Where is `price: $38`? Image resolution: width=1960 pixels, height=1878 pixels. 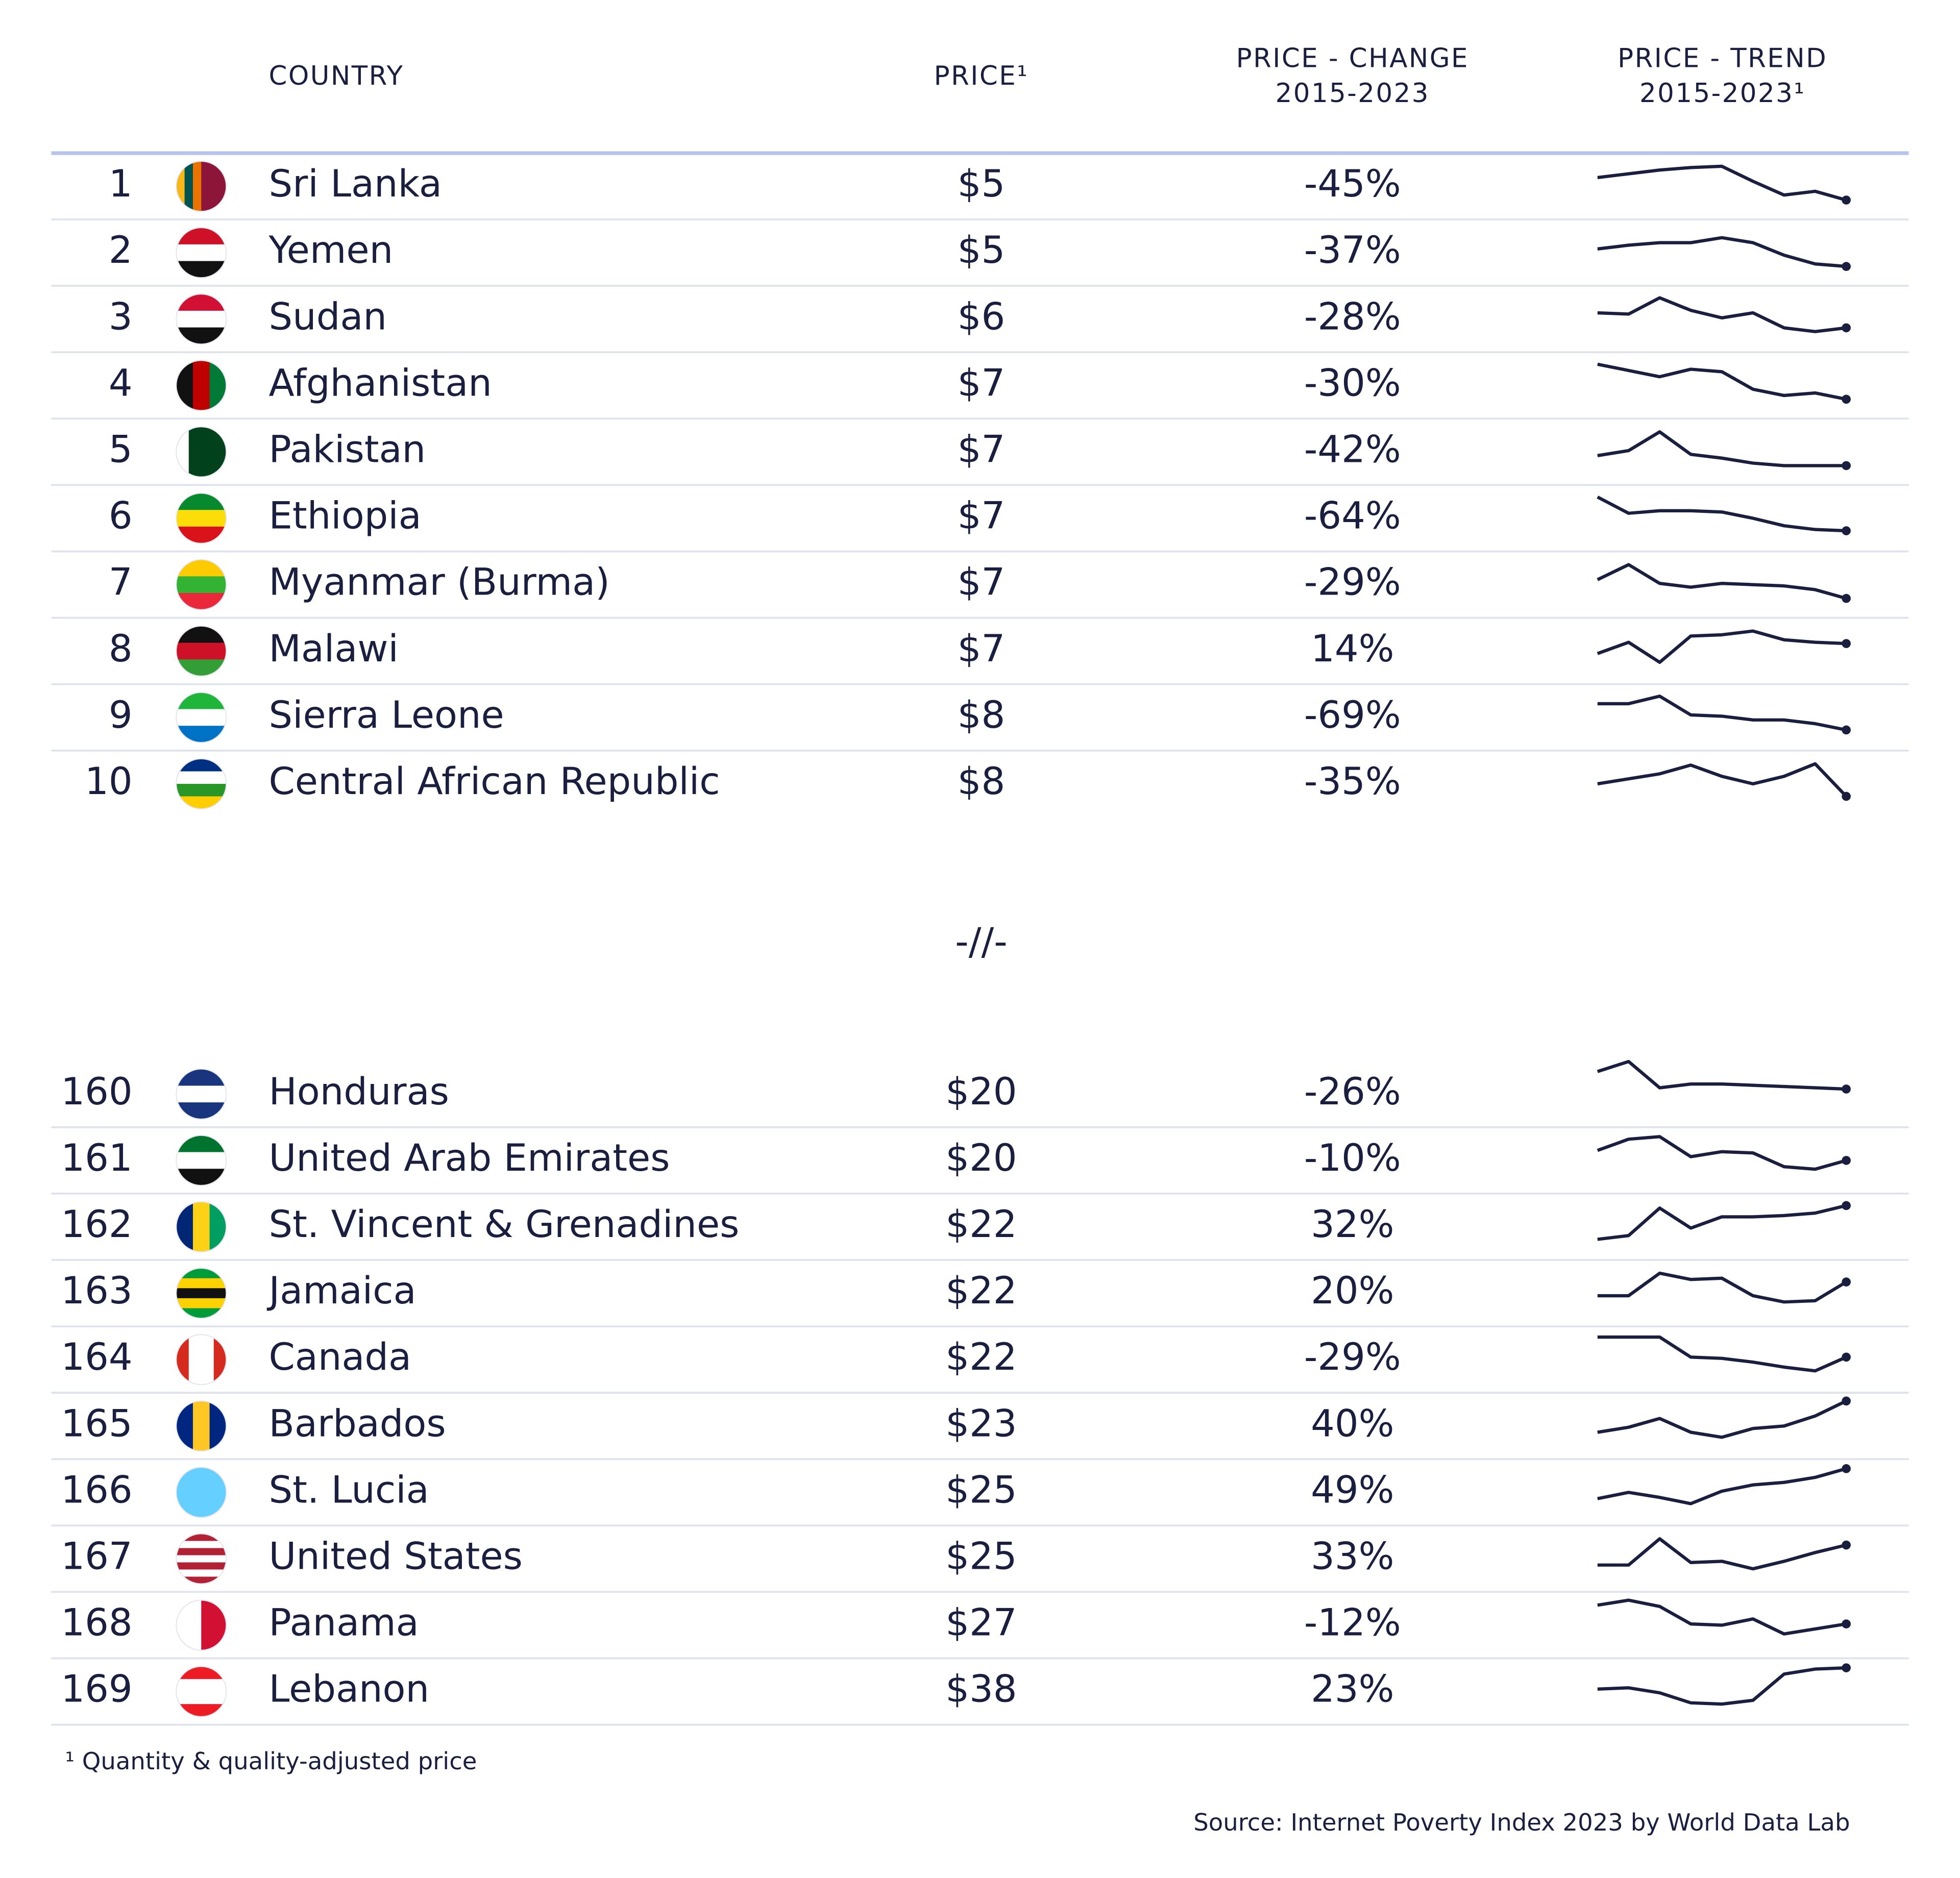 price: $38 is located at coordinates (981, 1689).